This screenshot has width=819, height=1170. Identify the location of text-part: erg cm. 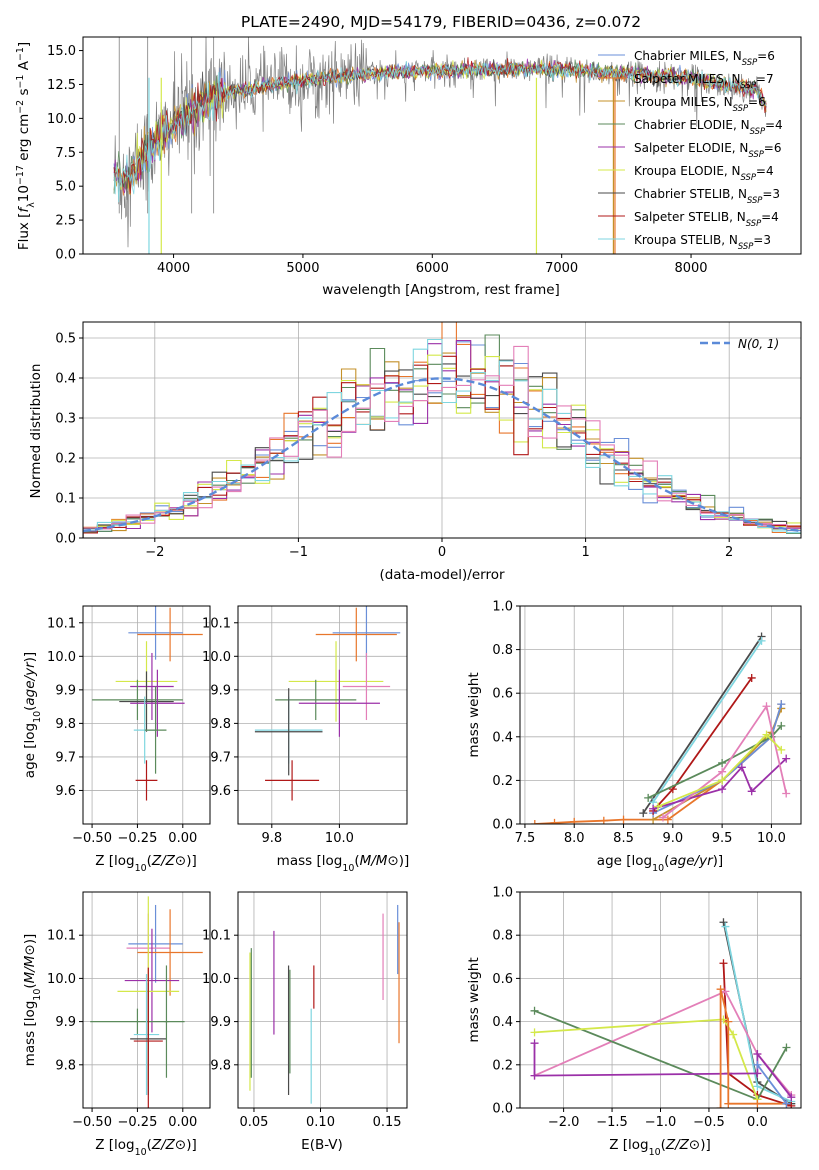
(24, 139).